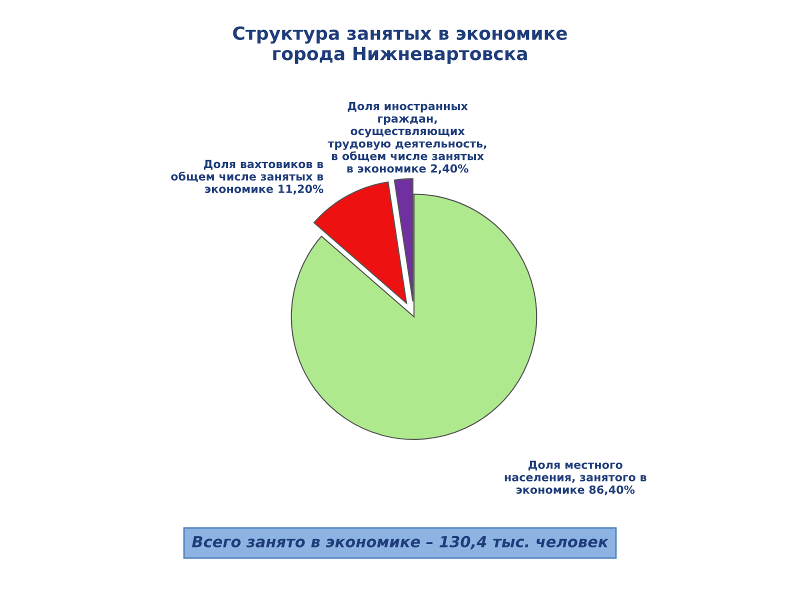  Describe the element at coordinates (247, 177) in the screenshot. I see `slice-label: Доля вахтовиков в общем числе занятых в экономике 11,20%` at that location.